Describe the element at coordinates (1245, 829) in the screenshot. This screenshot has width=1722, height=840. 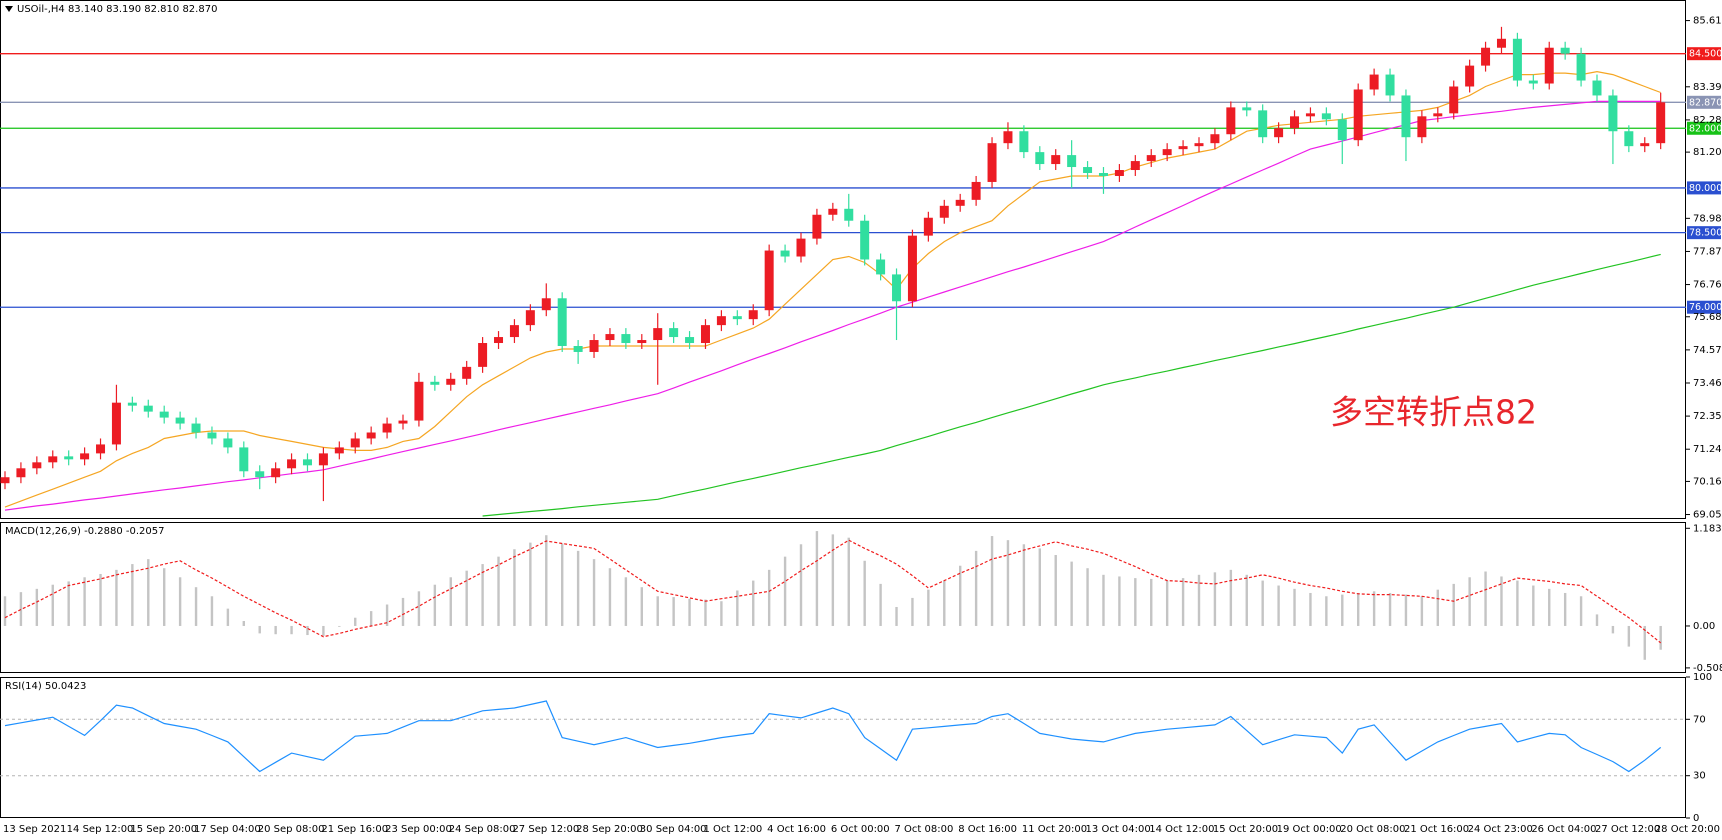
I see `x-tick-label: 15 Oct 20:00` at that location.